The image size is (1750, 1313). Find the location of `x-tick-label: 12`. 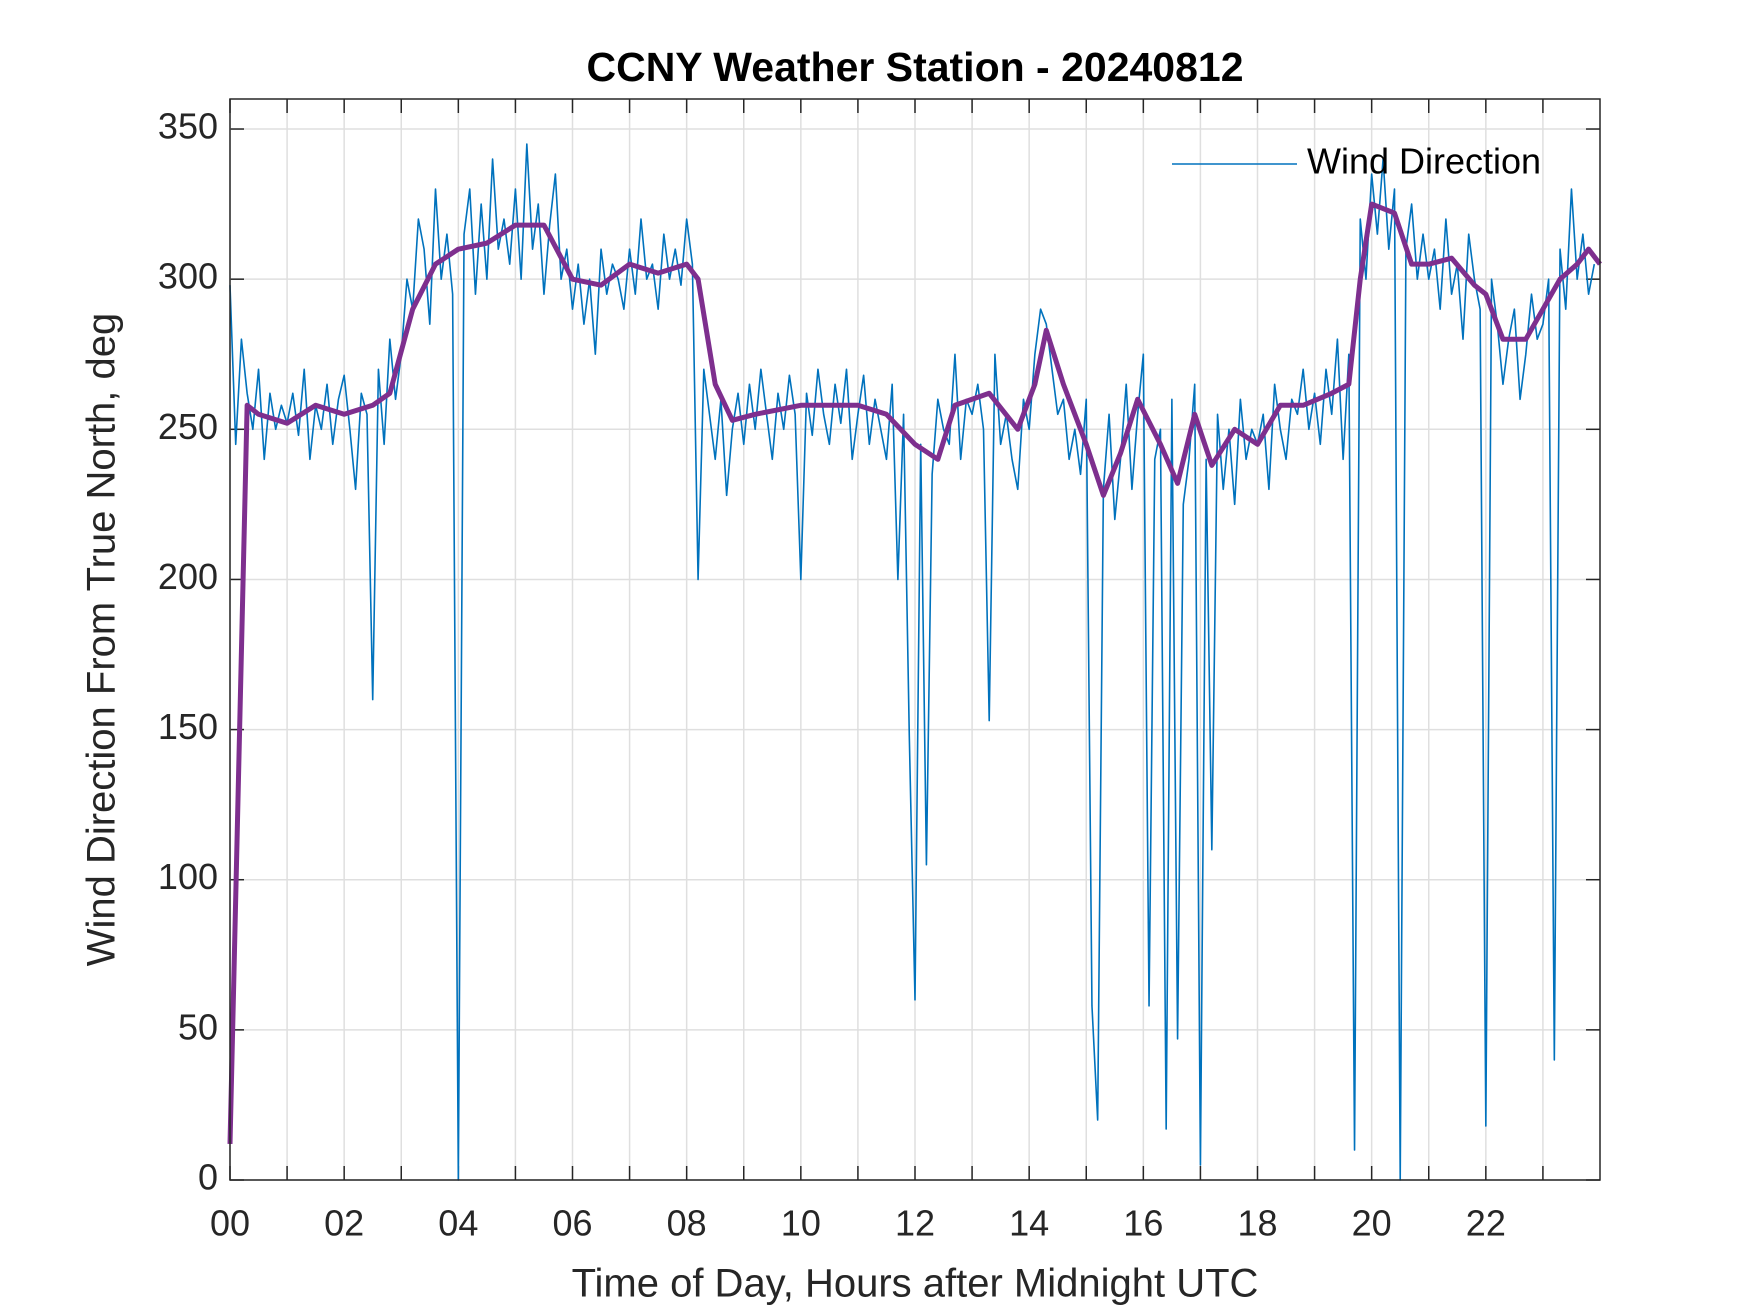

x-tick-label: 12 is located at coordinates (915, 1223).